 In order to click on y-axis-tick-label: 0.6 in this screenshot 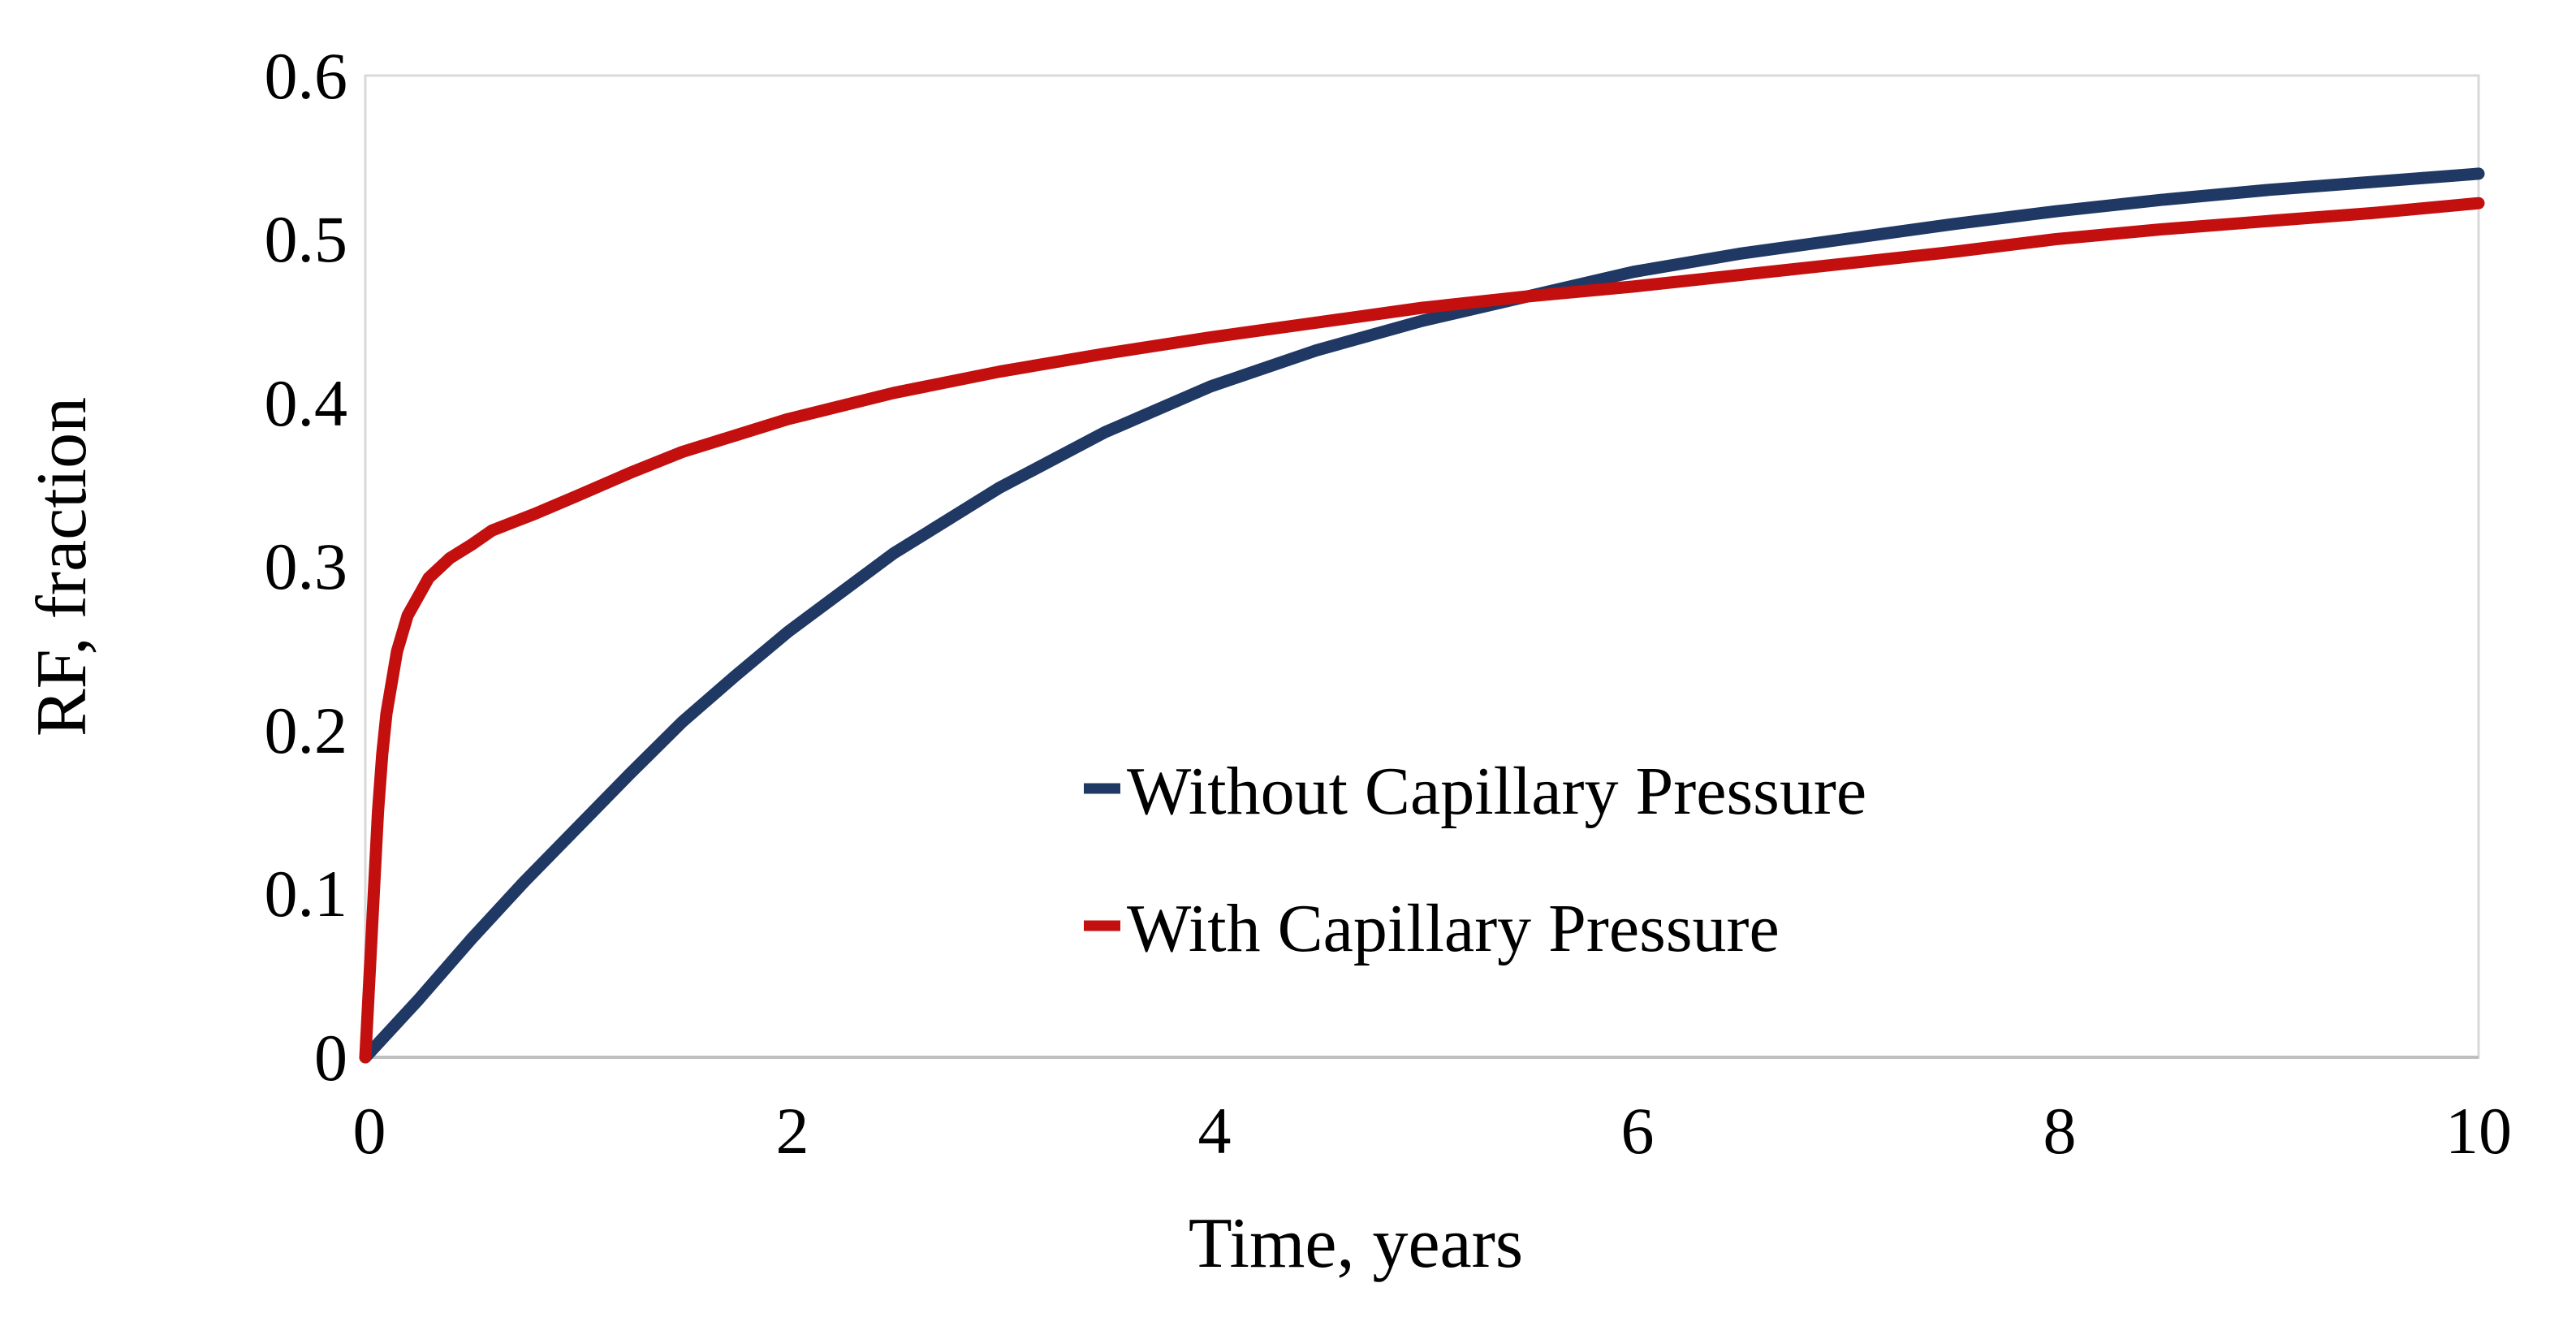, I will do `click(306, 76)`.